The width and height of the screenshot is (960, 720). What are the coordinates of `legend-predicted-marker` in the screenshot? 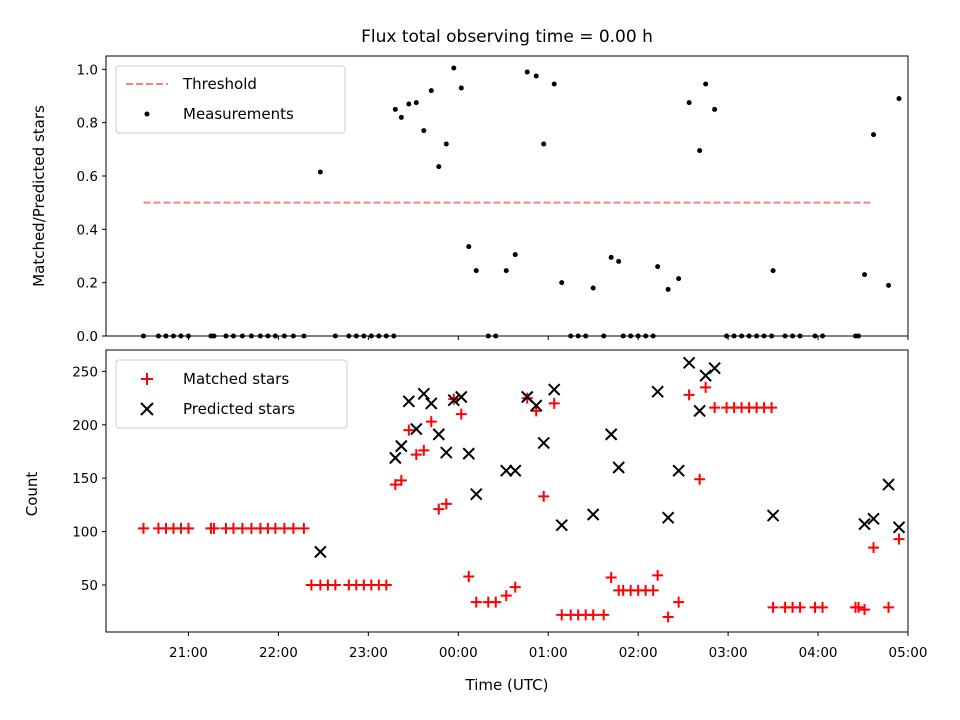 It's located at (147, 409).